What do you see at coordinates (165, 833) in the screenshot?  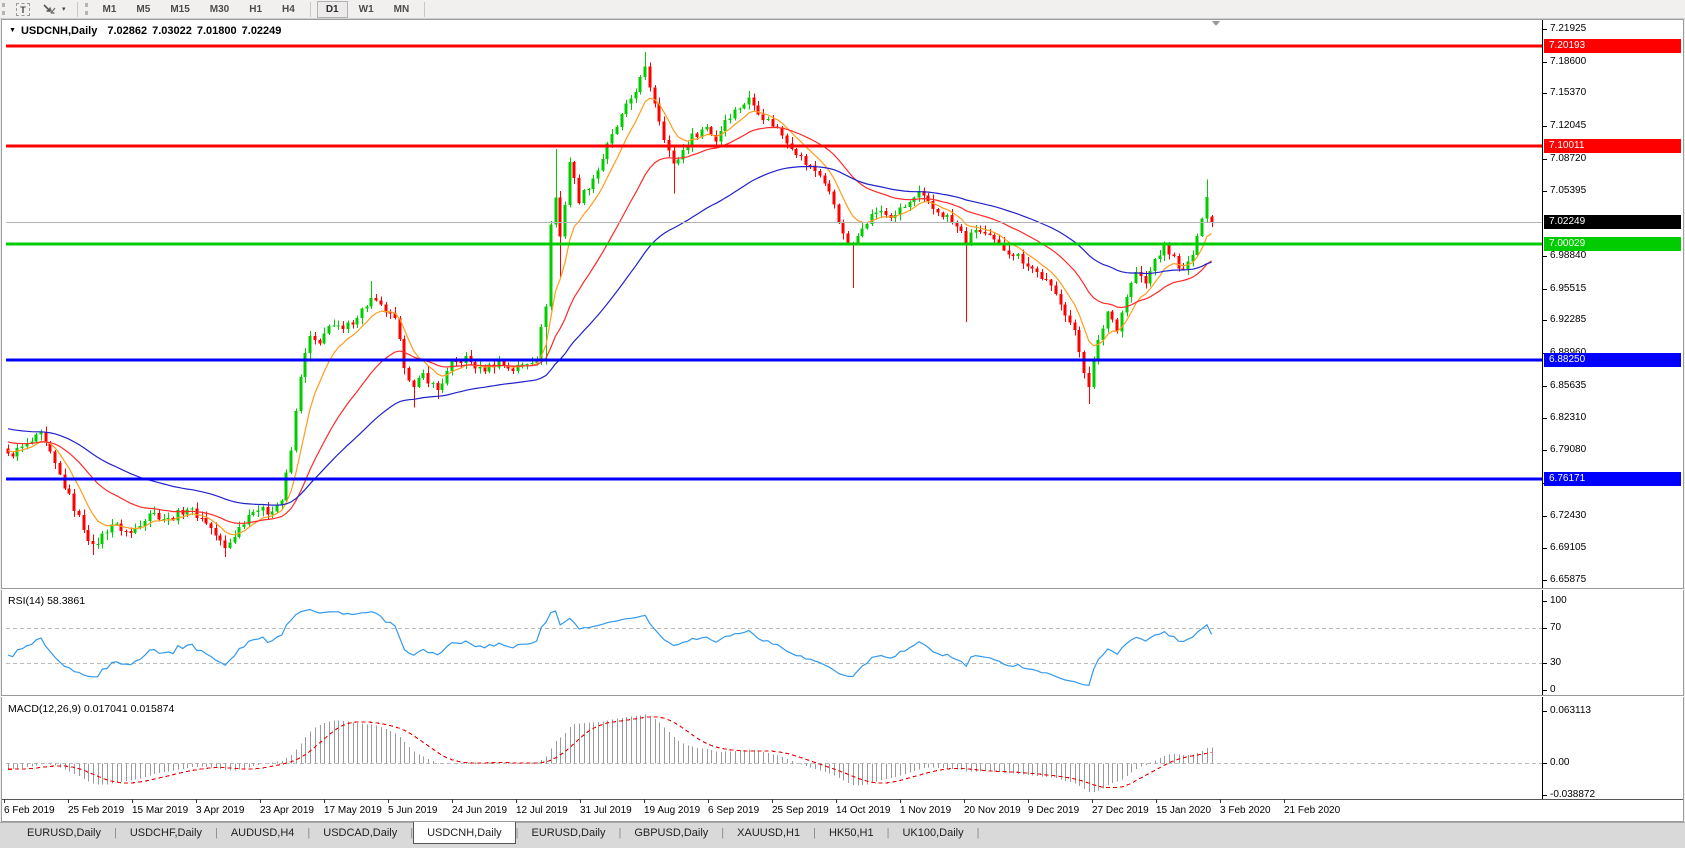 I see `symbol-tab-usdchf: USDCHF,Daily` at bounding box center [165, 833].